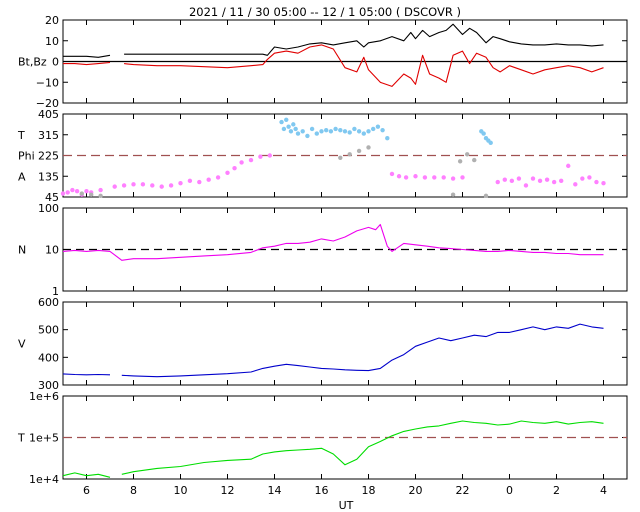 Image resolution: width=640 pixels, height=512 pixels. What do you see at coordinates (333, 350) in the screenshot?
I see `series-line-v` at bounding box center [333, 350].